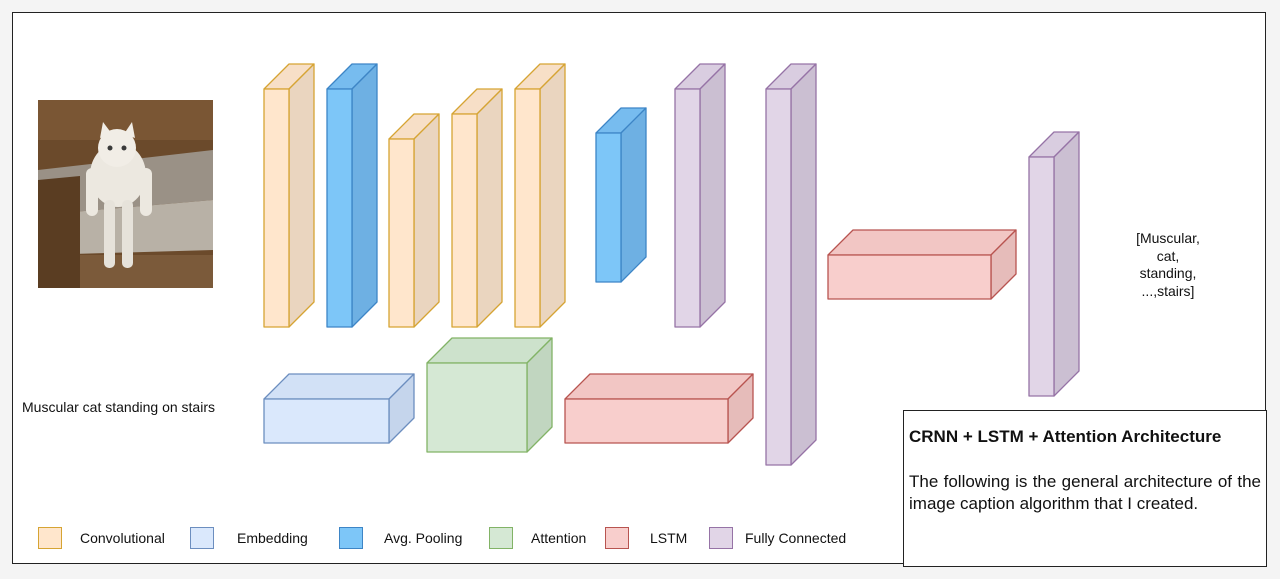 This screenshot has width=1280, height=579. Describe the element at coordinates (339, 408) in the screenshot. I see `embedding-block` at that location.